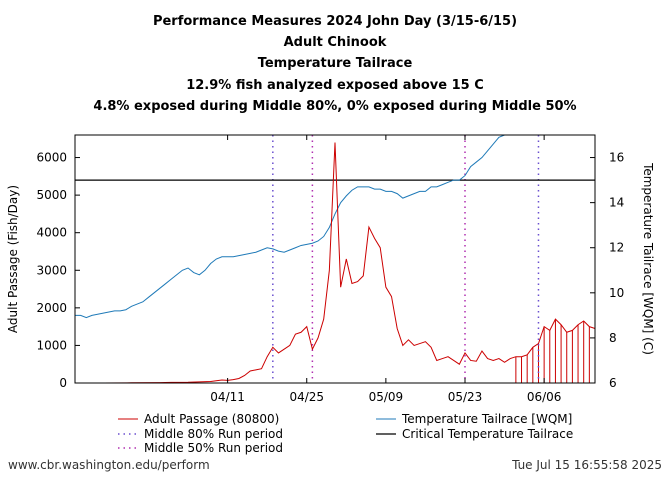 This screenshot has height=480, width=670. Describe the element at coordinates (335, 85) in the screenshot. I see `chart-title-line-4: 12.9% fish analyzed exposed above 15 C` at that location.